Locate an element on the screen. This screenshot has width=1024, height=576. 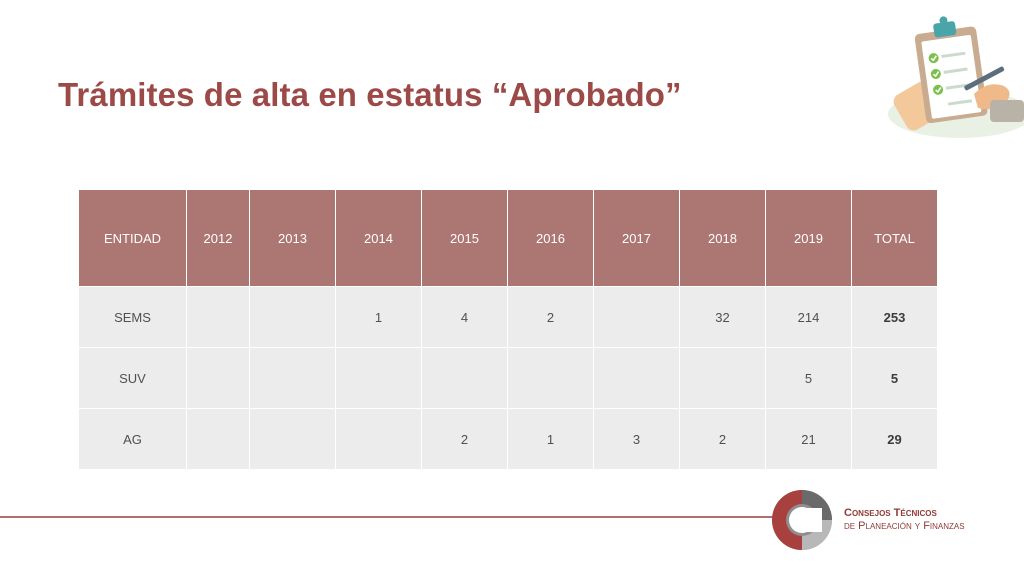
header-2015: 2015 is located at coordinates (464, 238).